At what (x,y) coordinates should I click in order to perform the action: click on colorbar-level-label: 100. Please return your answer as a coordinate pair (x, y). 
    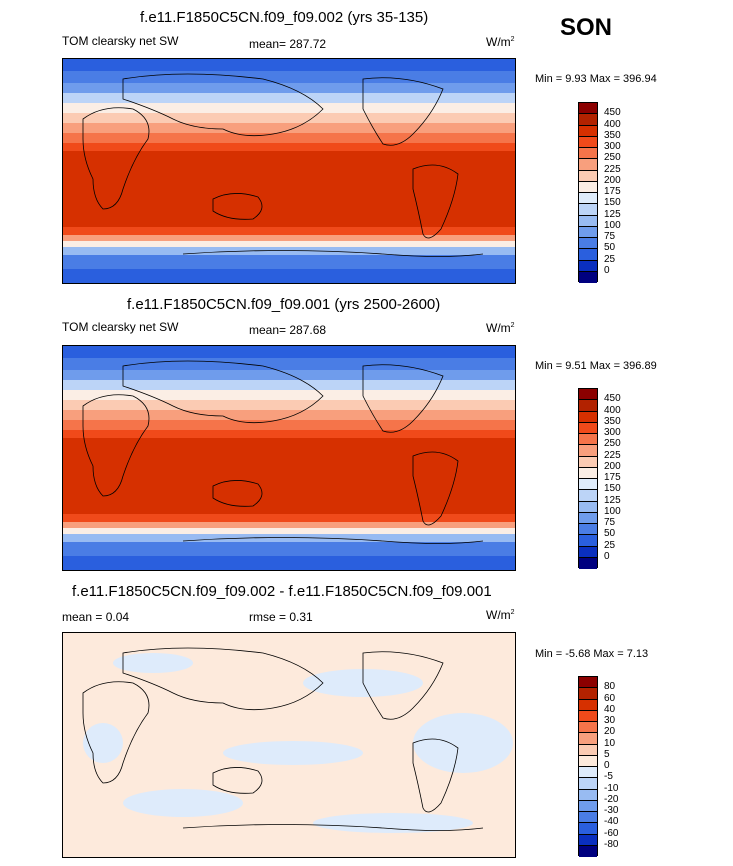
    Looking at the image, I should click on (612, 225).